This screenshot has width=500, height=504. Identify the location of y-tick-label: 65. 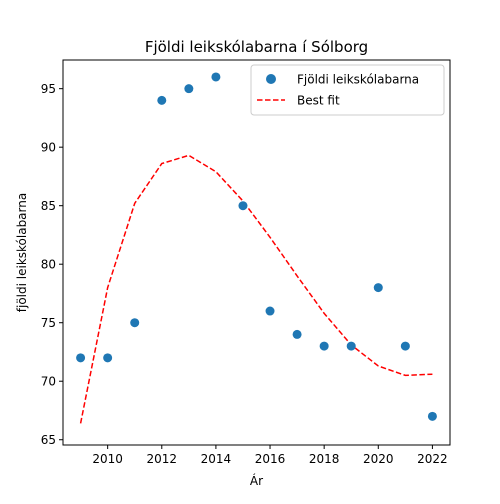
(48, 440).